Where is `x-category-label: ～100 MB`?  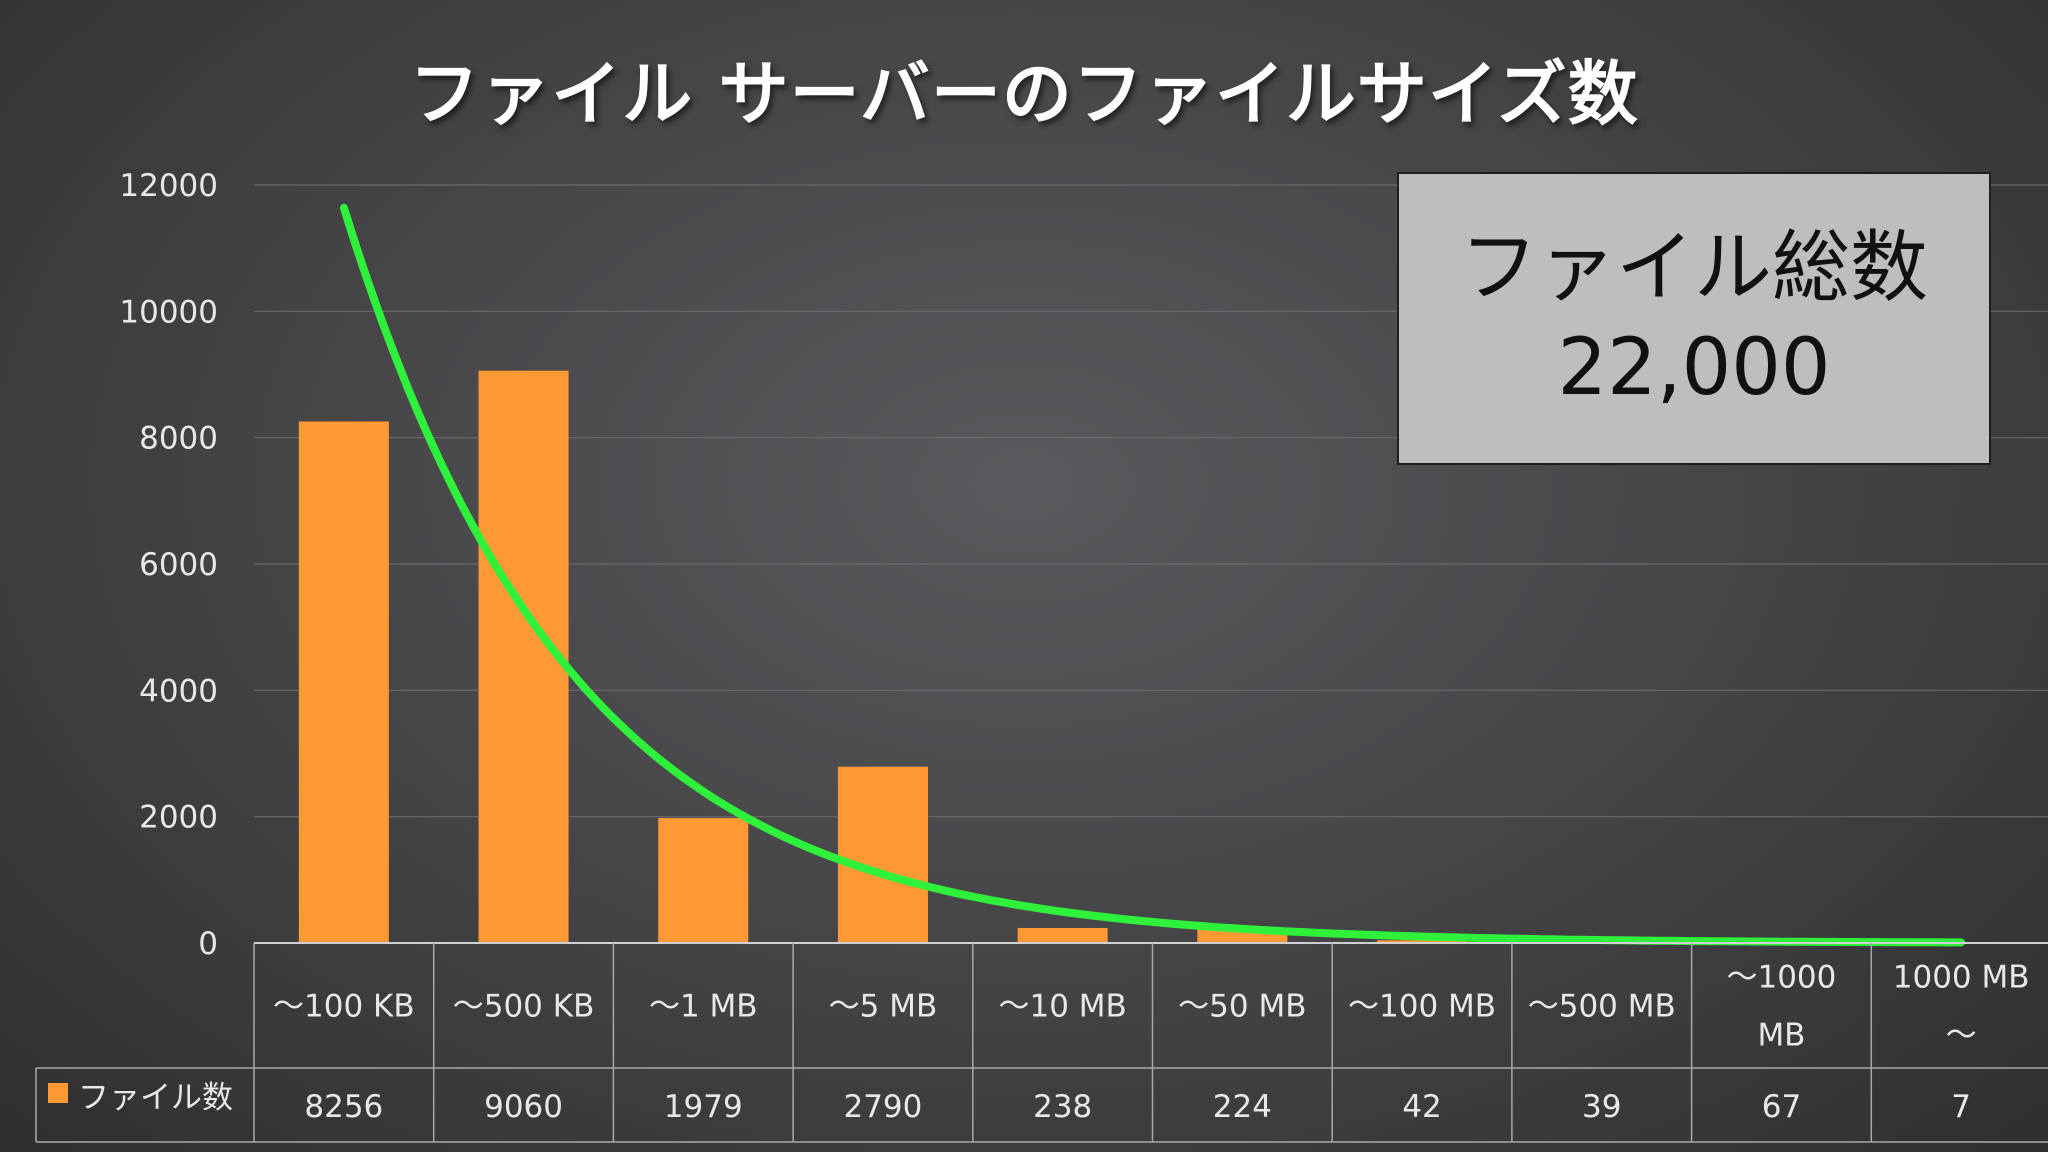 x-category-label: ～100 MB is located at coordinates (1422, 1007).